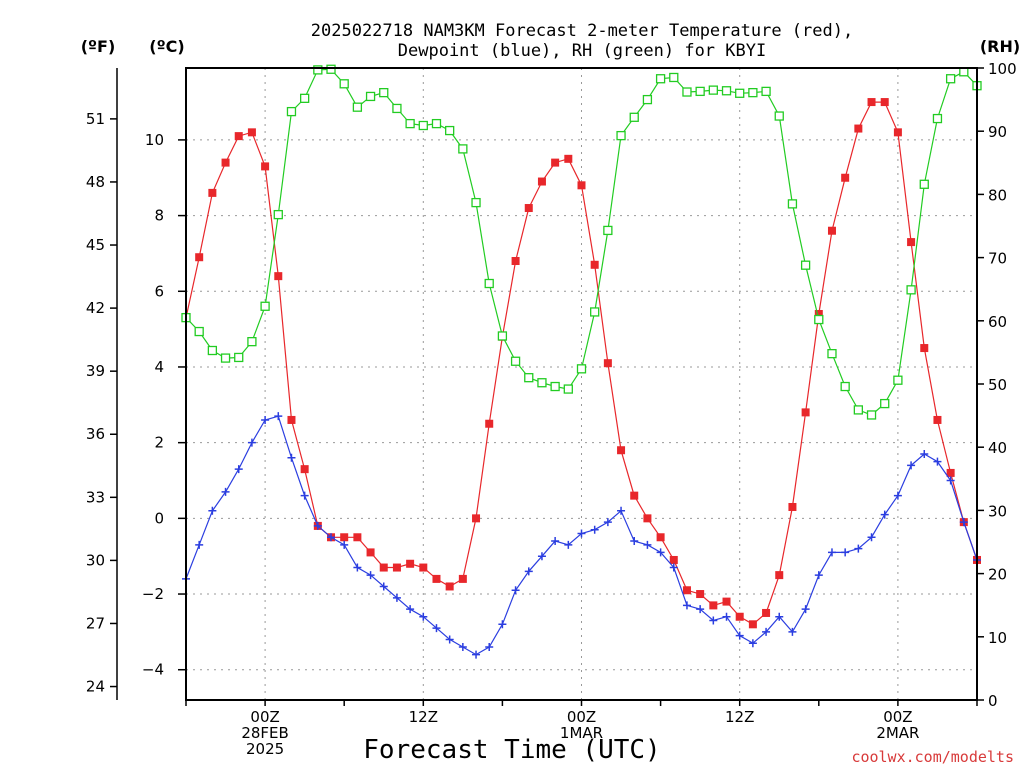 The height and width of the screenshot is (768, 1024). I want to click on celsius-tick-label: 6, so click(159, 291).